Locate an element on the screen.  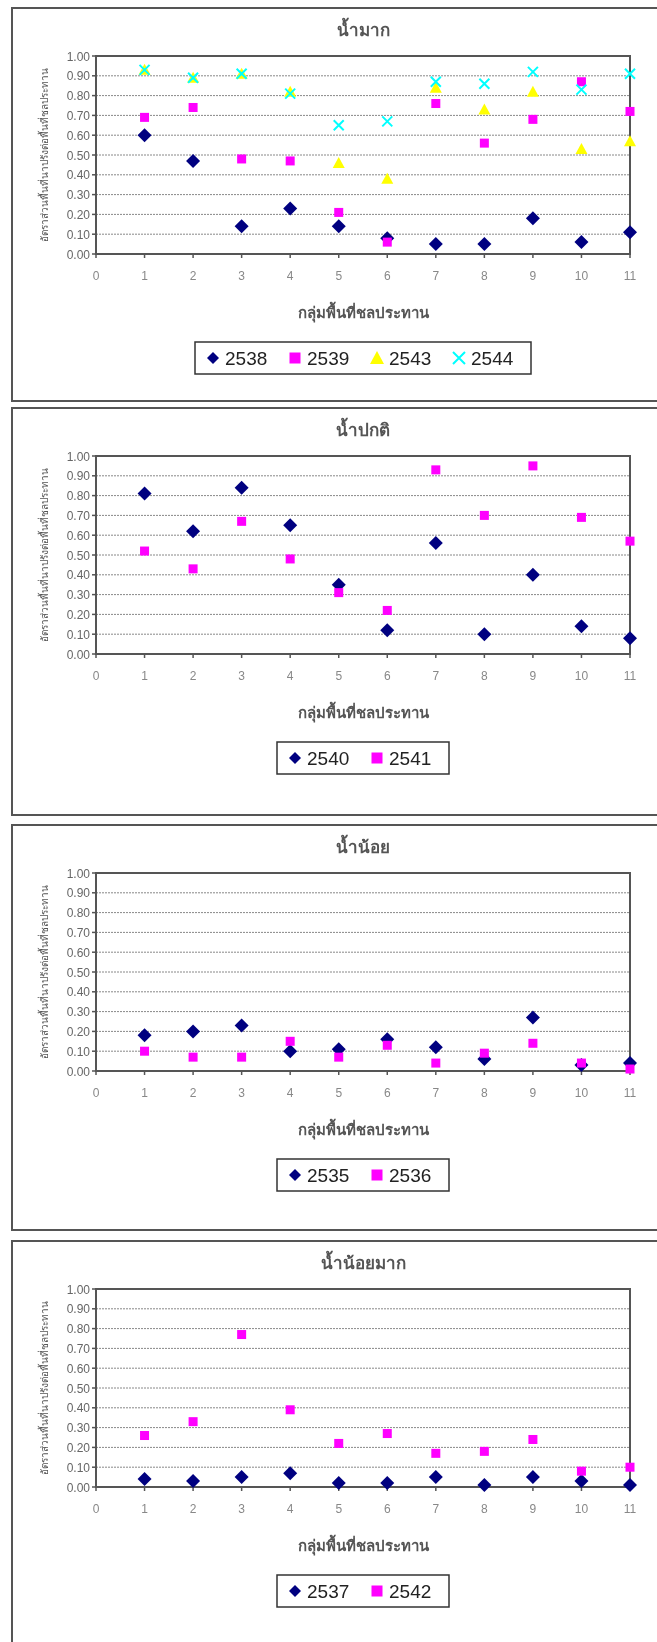
legend-label: 2537 is located at coordinates (328, 1591).